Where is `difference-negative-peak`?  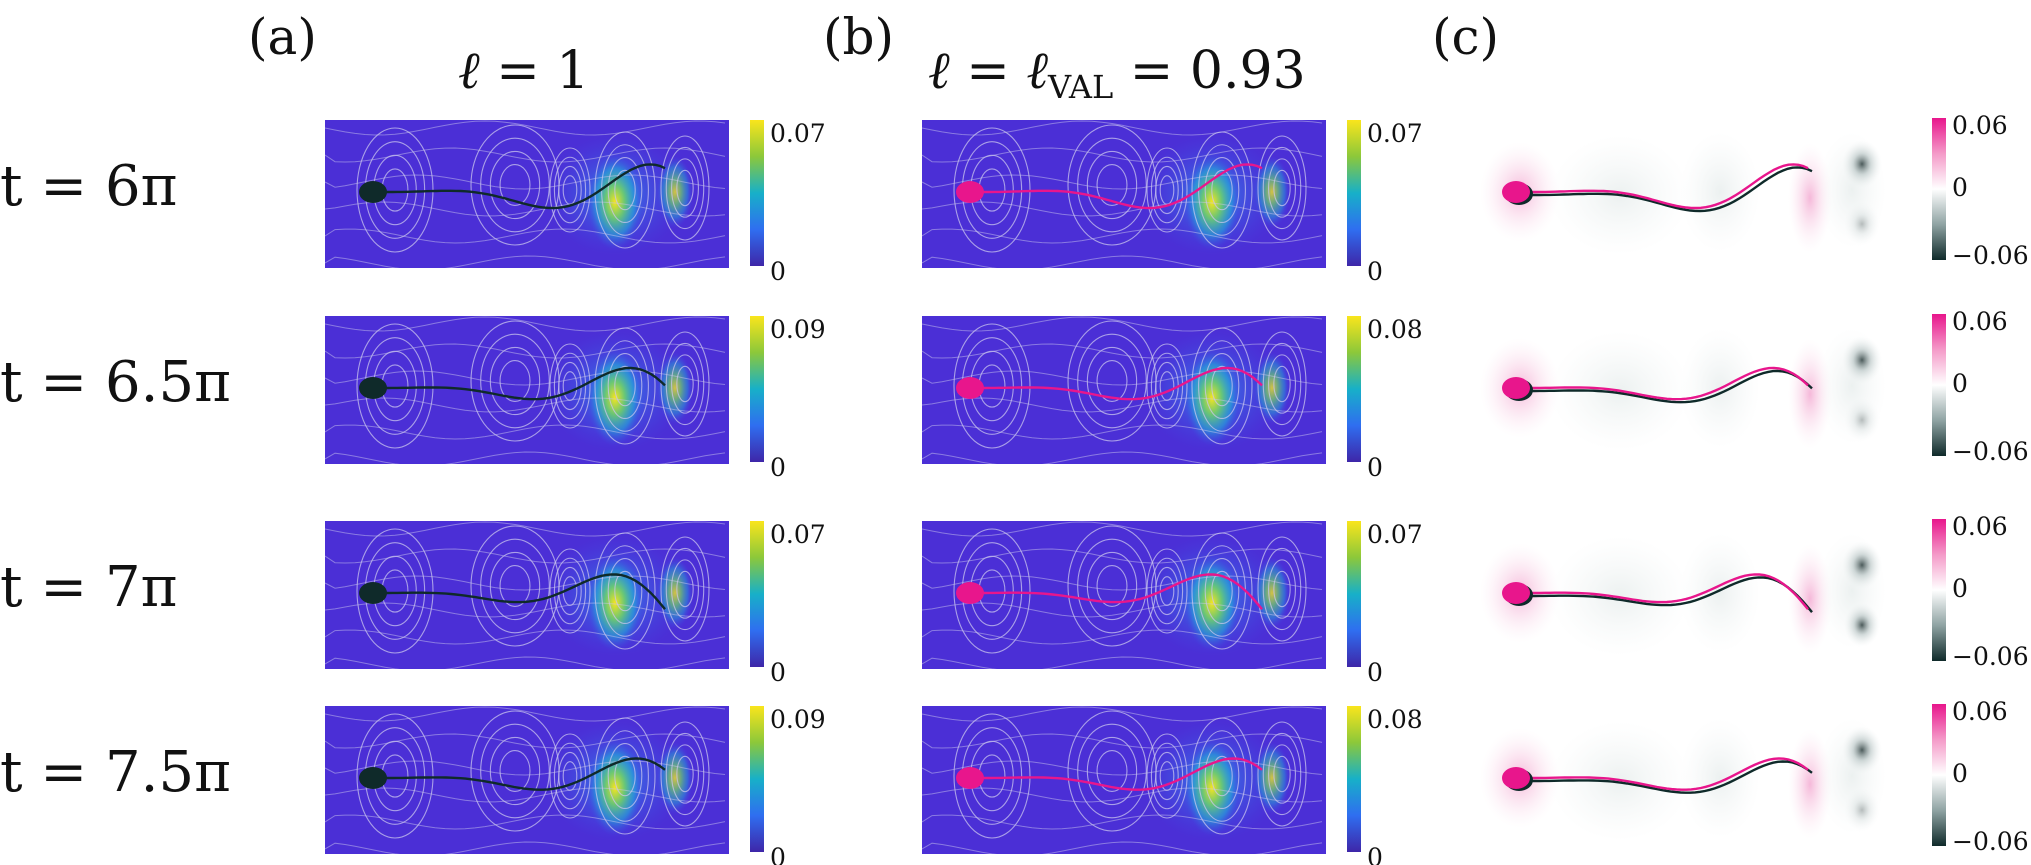
difference-negative-peak is located at coordinates (1862, 625).